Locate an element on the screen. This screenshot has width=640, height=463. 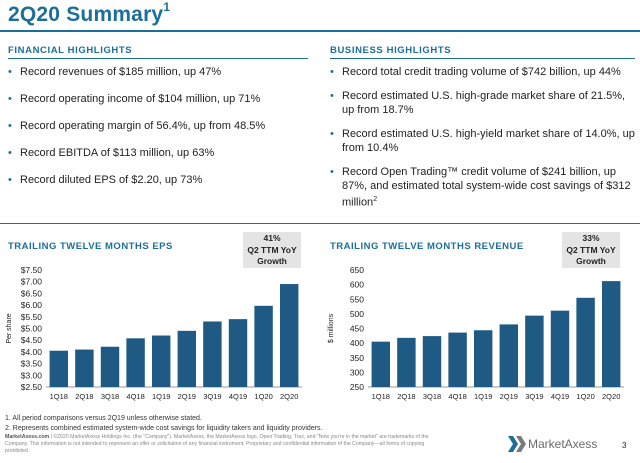
eps-bar-3q19 is located at coordinates (212, 354).